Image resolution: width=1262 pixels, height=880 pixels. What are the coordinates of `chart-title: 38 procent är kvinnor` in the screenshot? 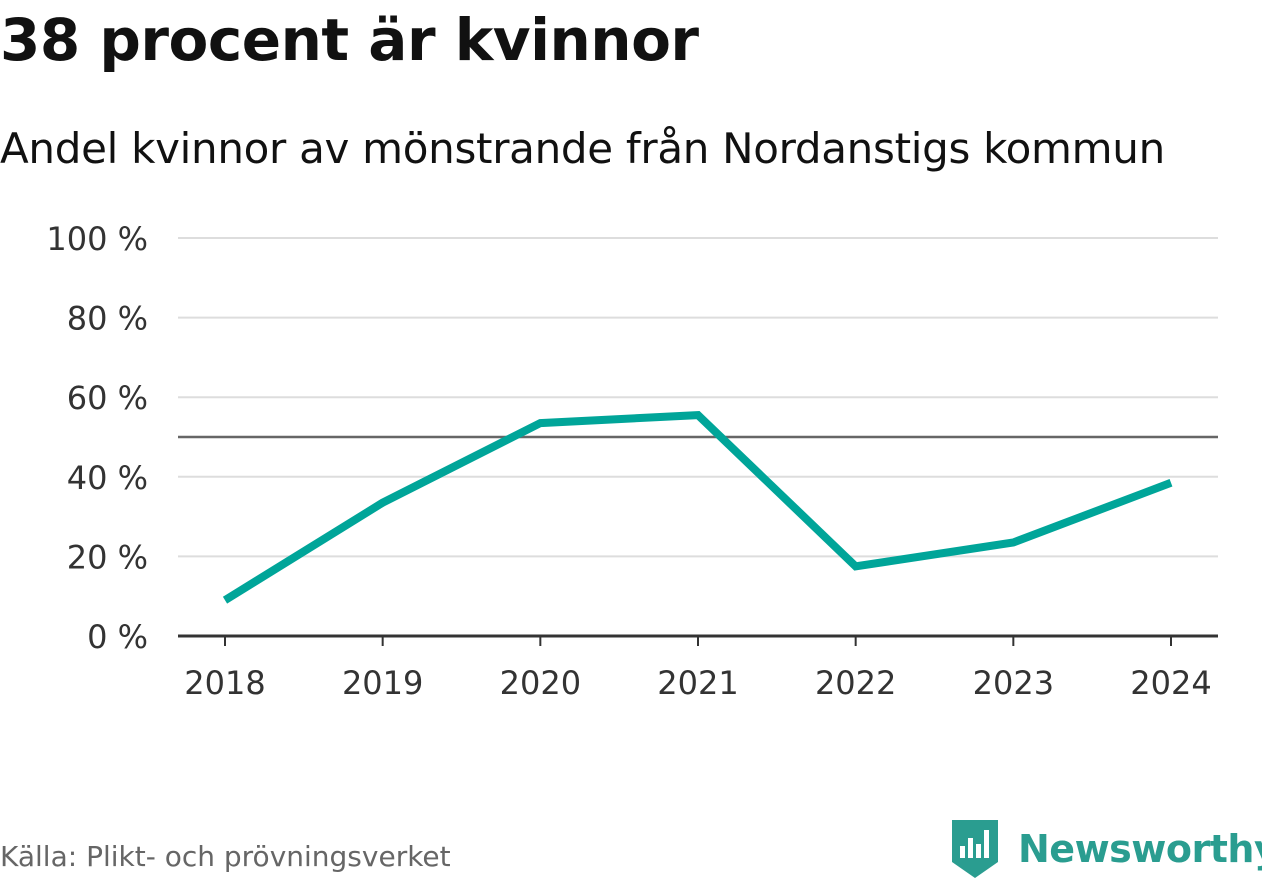 It's located at (349, 40).